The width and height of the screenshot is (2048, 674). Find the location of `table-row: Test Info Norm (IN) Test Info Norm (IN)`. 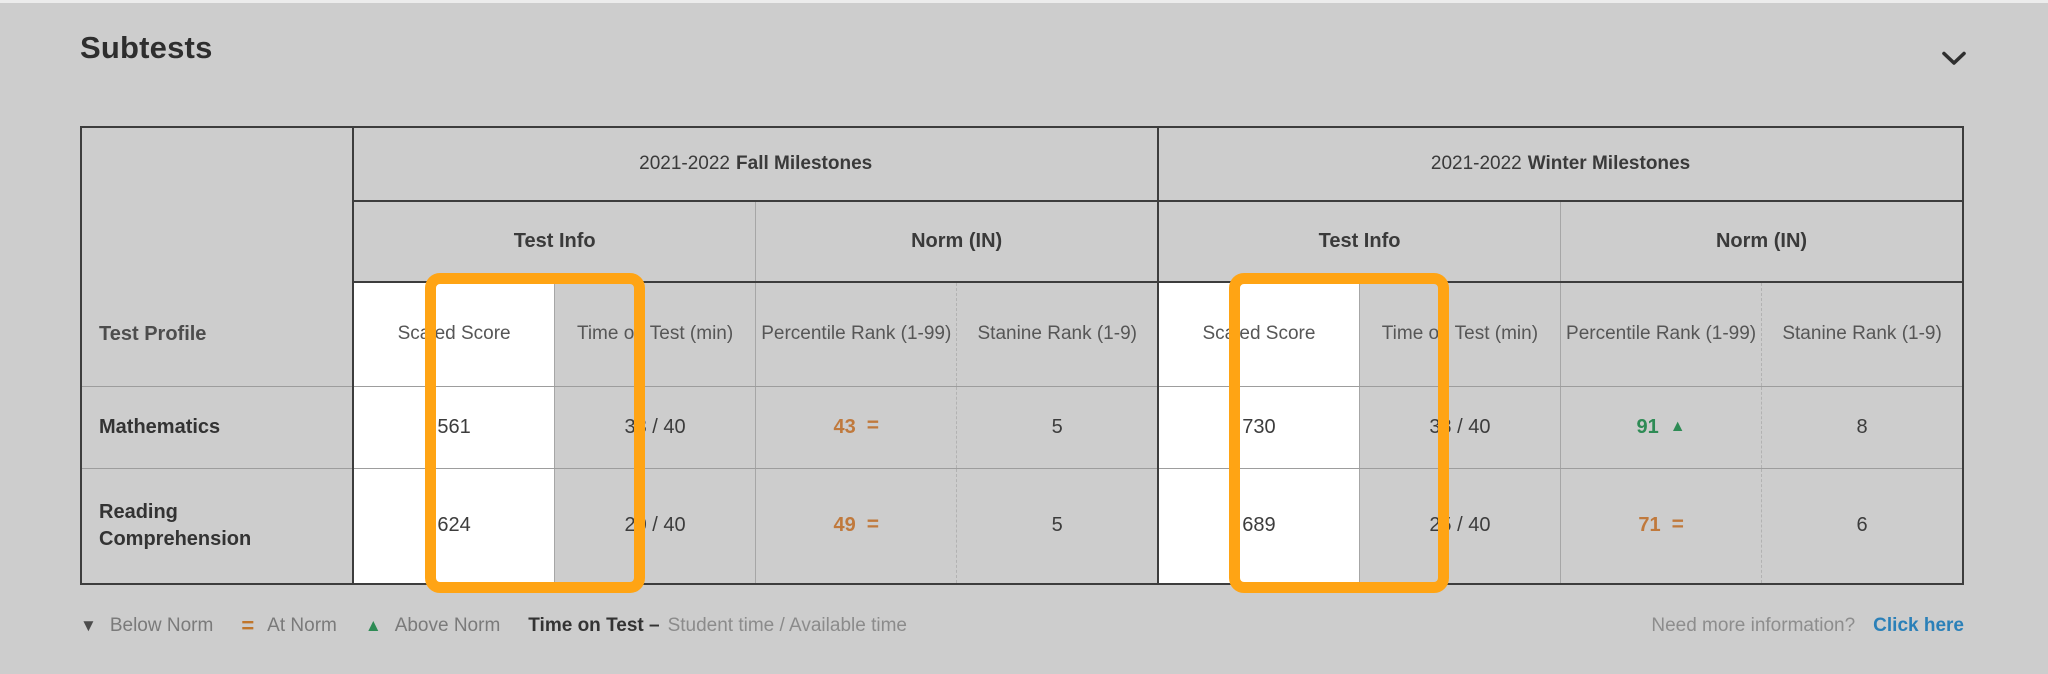

table-row: Test Info Norm (IN) Test Info Norm (IN) is located at coordinates (1022, 242).